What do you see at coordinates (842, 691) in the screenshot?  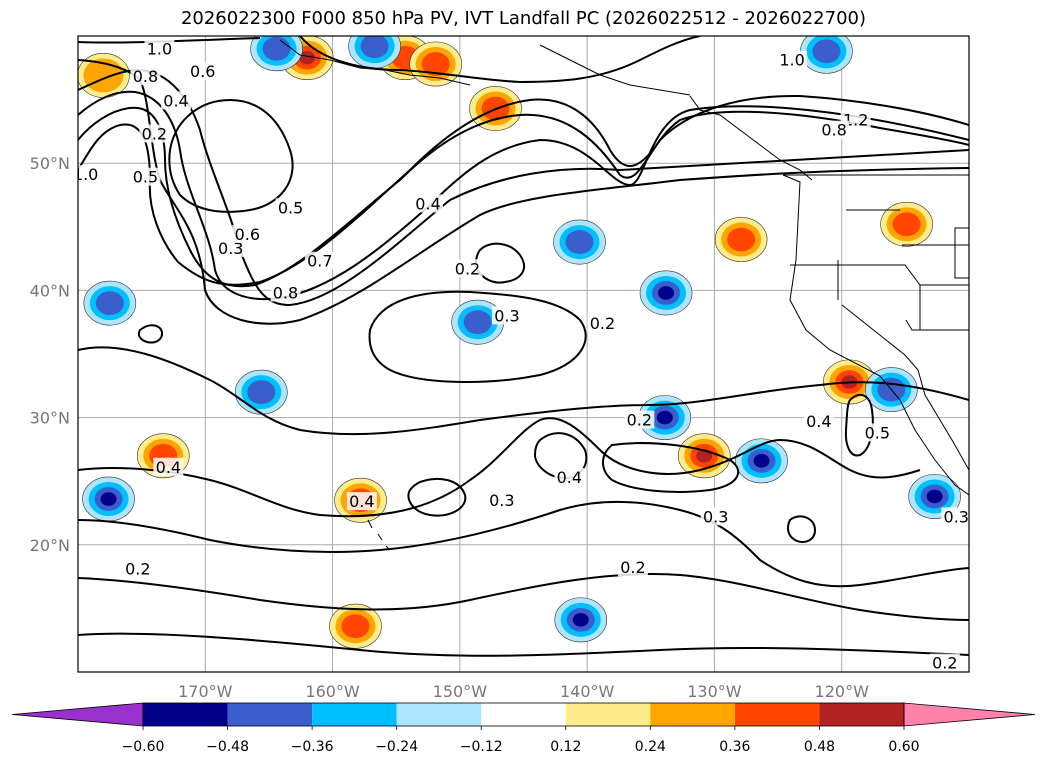 I see `lon-tick-label: 120°W` at bounding box center [842, 691].